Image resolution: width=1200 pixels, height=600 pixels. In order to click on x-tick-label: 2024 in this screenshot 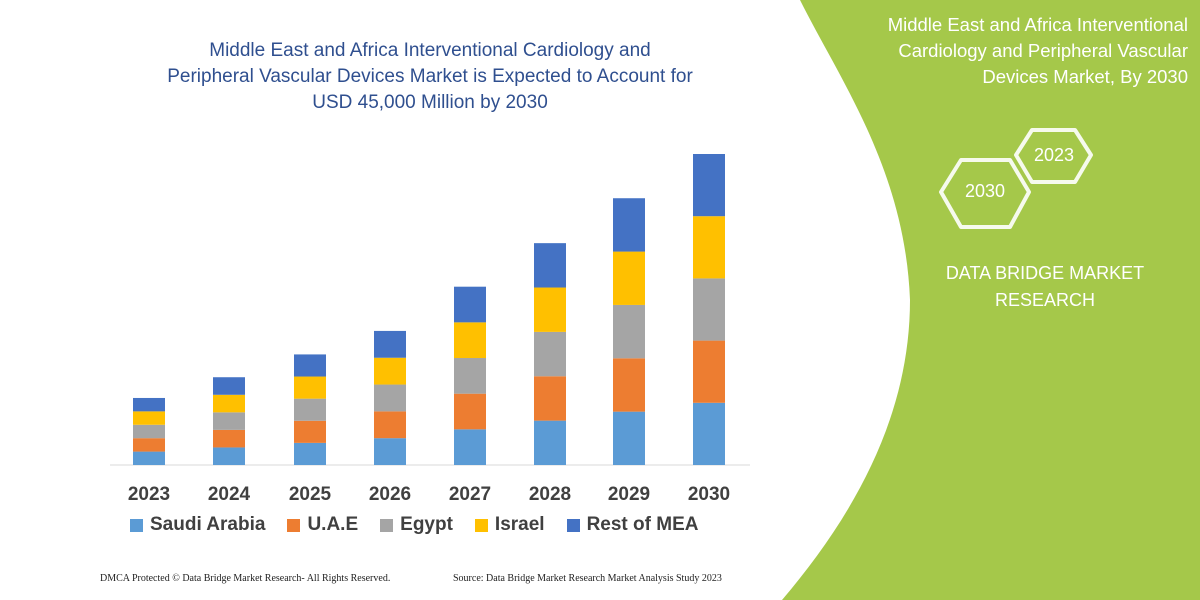, I will do `click(229, 494)`.